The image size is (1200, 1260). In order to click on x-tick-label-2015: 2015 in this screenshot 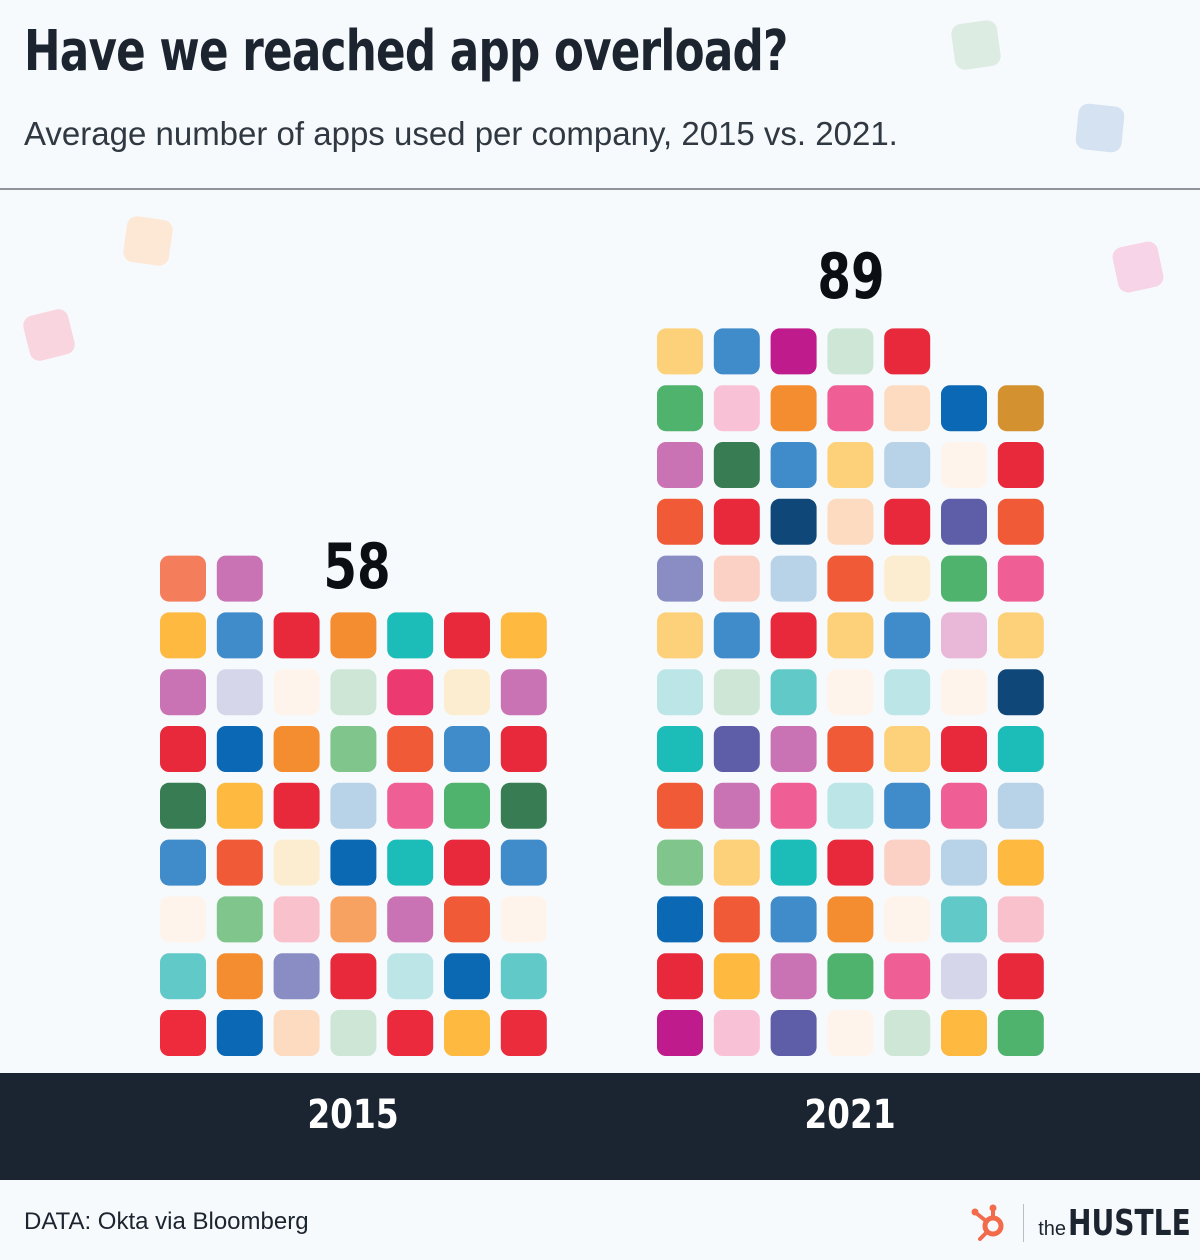, I will do `click(353, 1115)`.